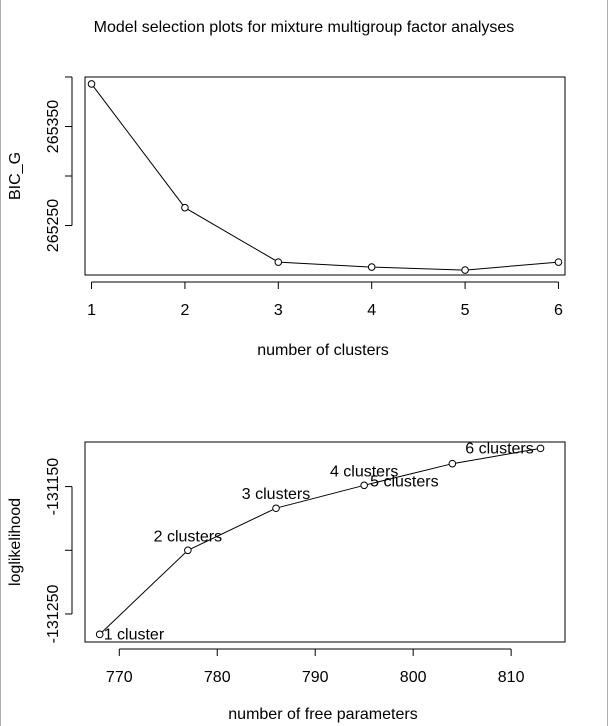  I want to click on x-tick-label: 6, so click(558, 310).